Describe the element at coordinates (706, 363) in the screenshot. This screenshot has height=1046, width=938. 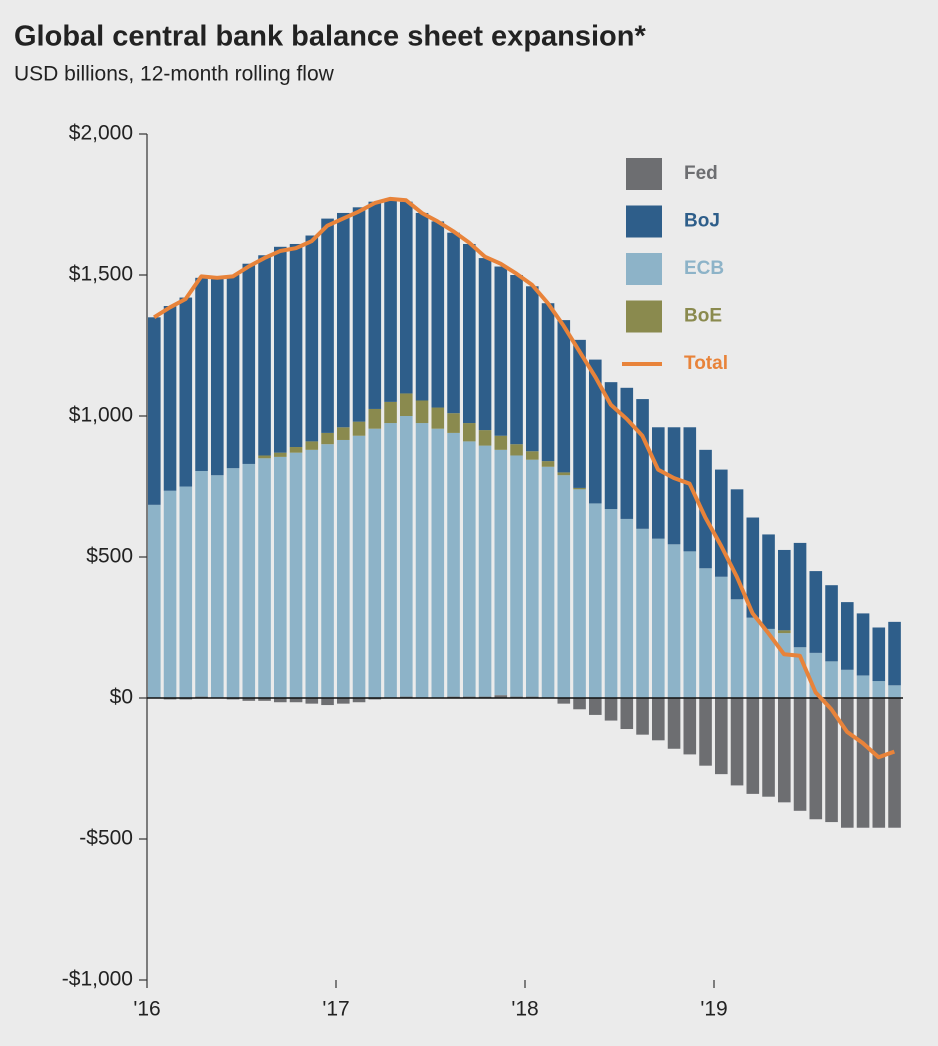
I see `legend-label: Total` at that location.